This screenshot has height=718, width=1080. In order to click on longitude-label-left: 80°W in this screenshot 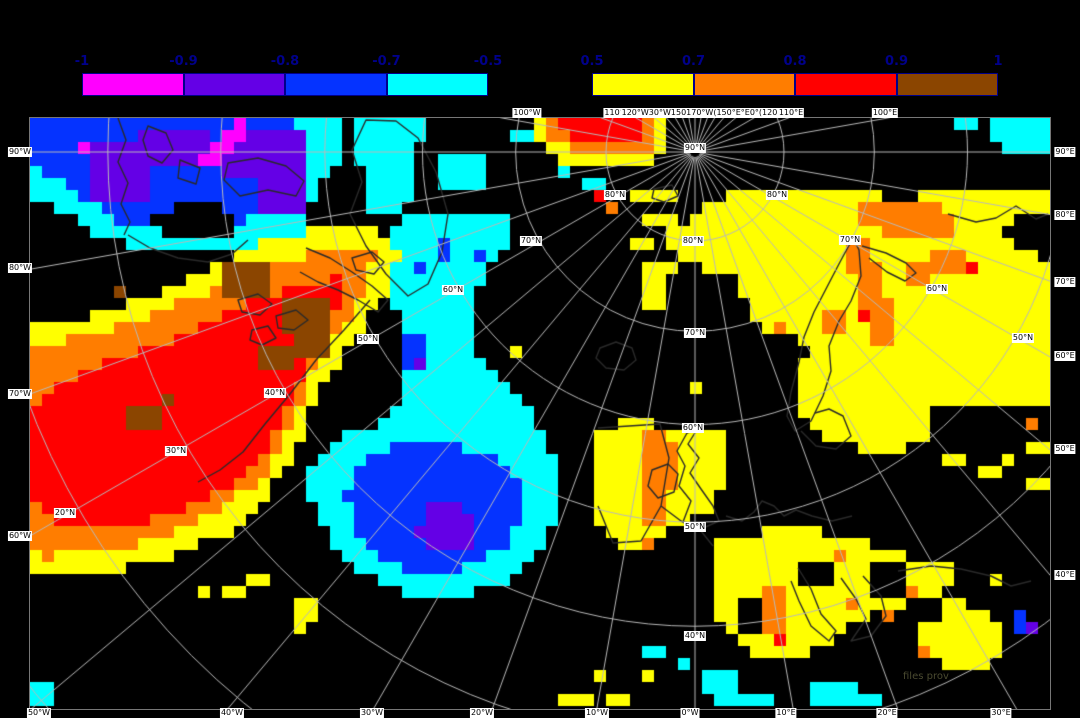, I will do `click(20, 268)`.